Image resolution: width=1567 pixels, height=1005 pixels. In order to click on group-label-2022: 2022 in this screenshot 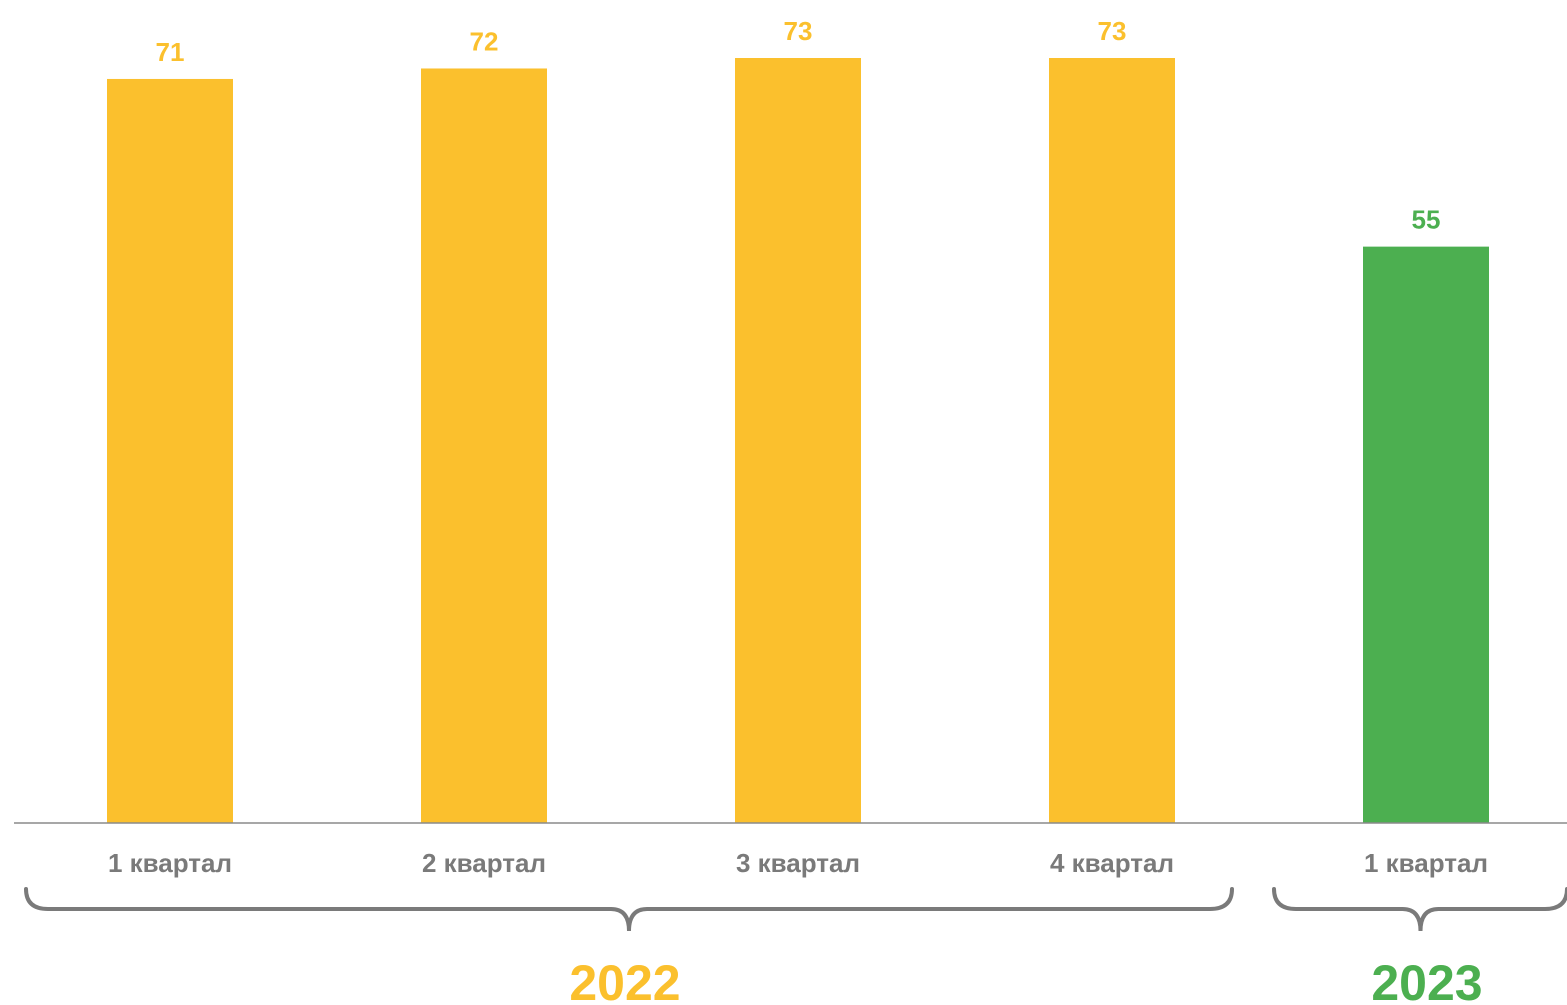, I will do `click(624, 980)`.